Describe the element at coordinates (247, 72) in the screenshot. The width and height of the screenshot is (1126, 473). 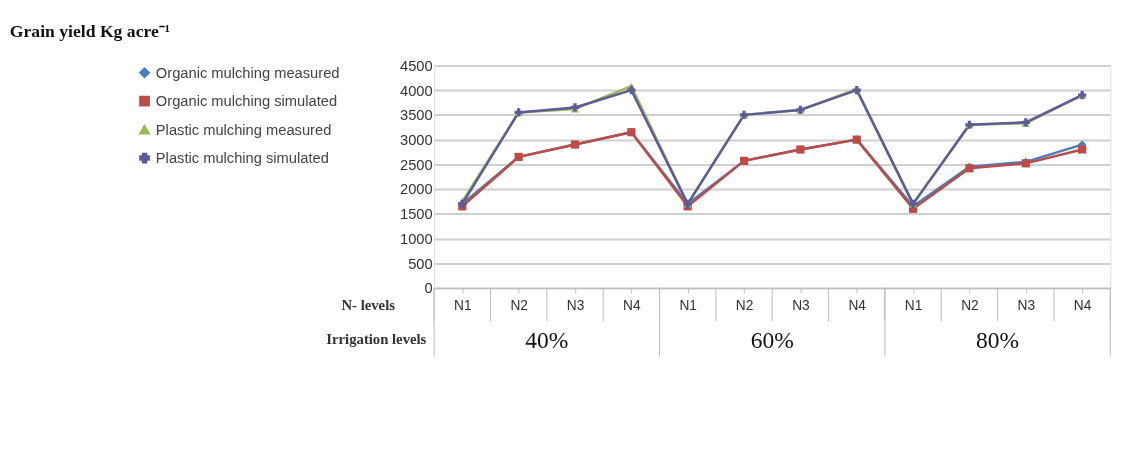
I see `legend-label: Organic mulching measured` at that location.